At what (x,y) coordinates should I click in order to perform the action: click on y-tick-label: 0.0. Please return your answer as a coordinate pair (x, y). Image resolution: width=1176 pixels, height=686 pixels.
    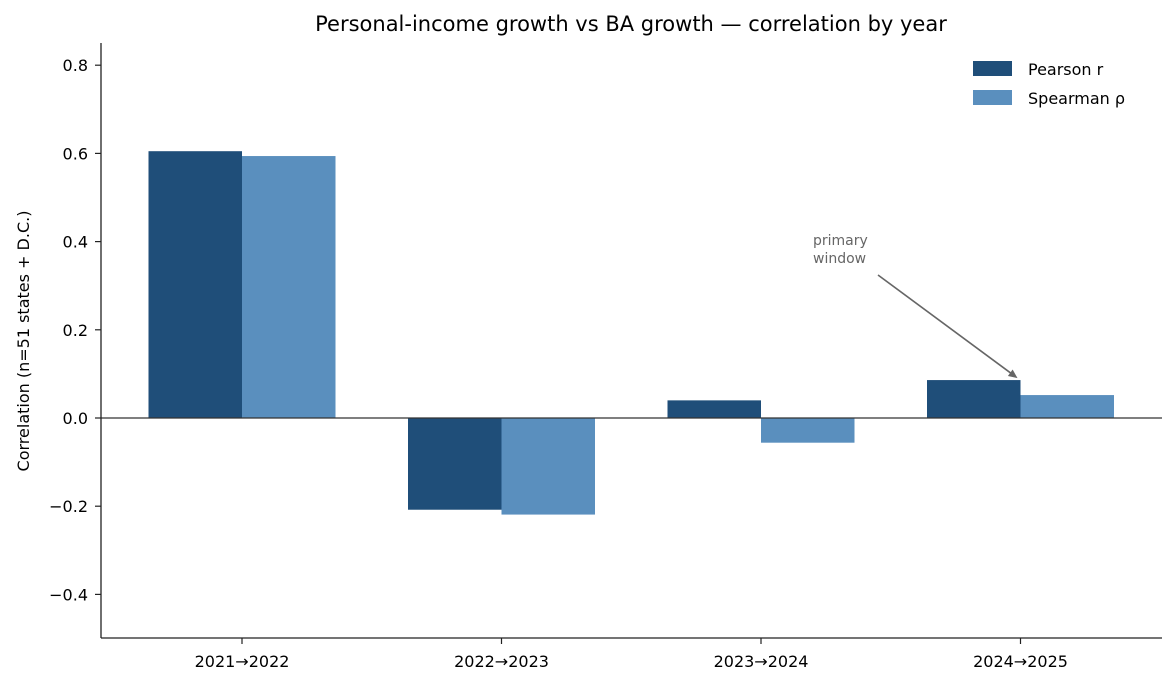
    Looking at the image, I should click on (75, 418).